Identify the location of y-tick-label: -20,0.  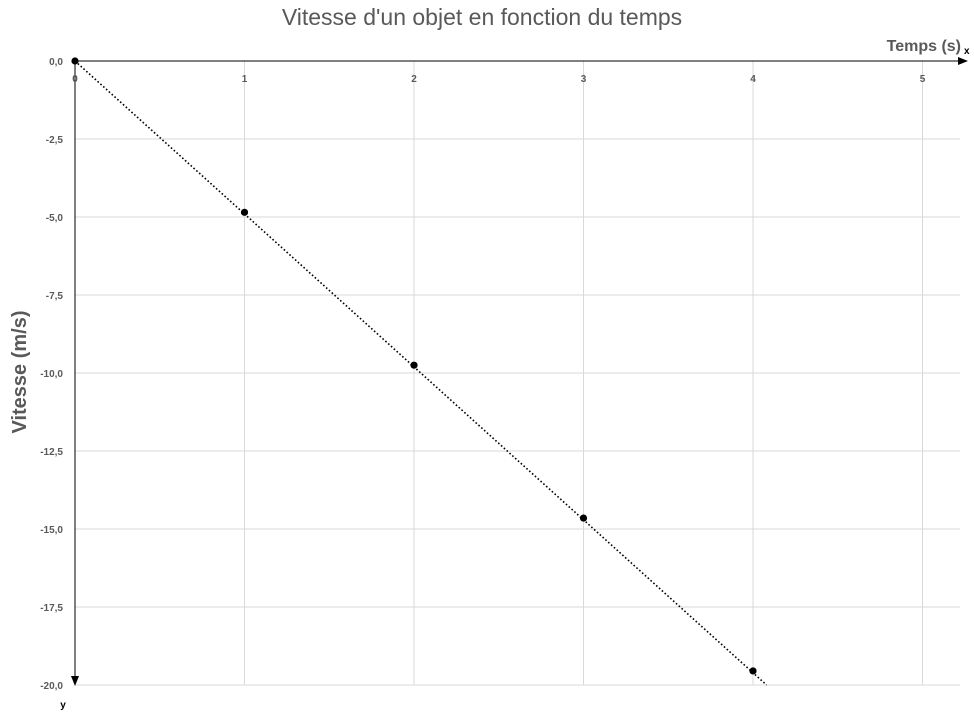
(51, 686).